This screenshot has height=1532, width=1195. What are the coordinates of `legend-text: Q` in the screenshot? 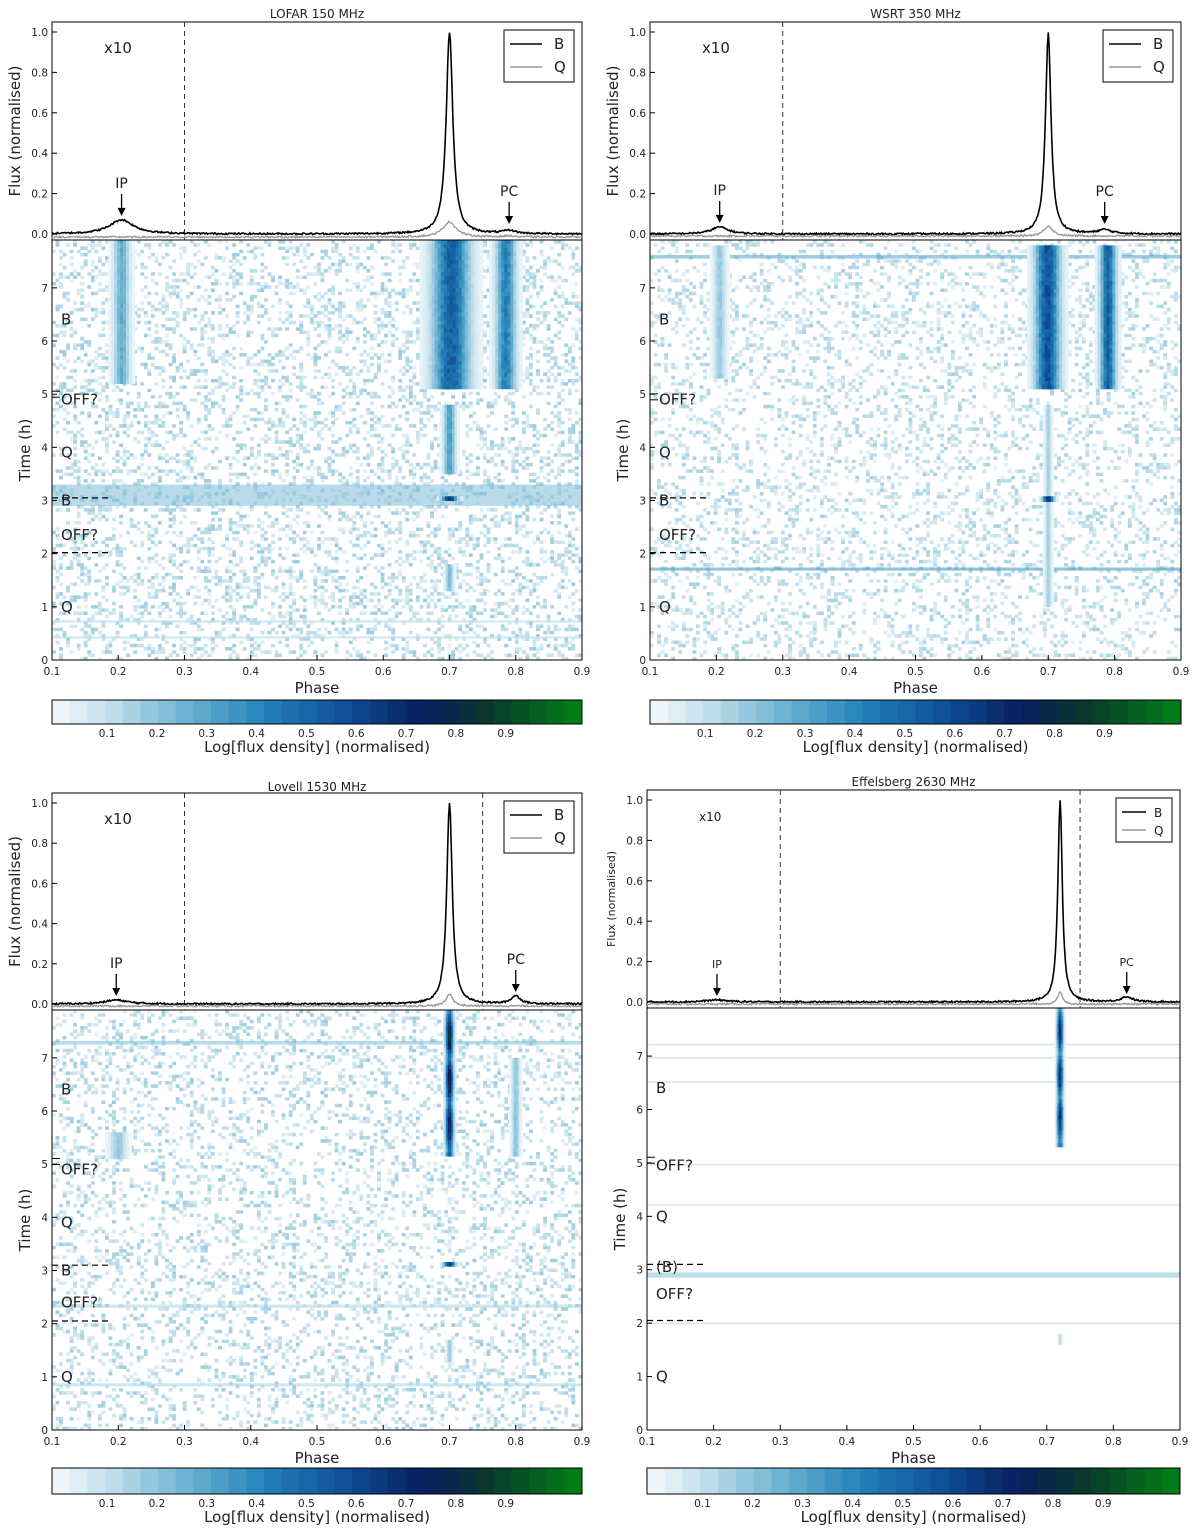 It's located at (1159, 67).